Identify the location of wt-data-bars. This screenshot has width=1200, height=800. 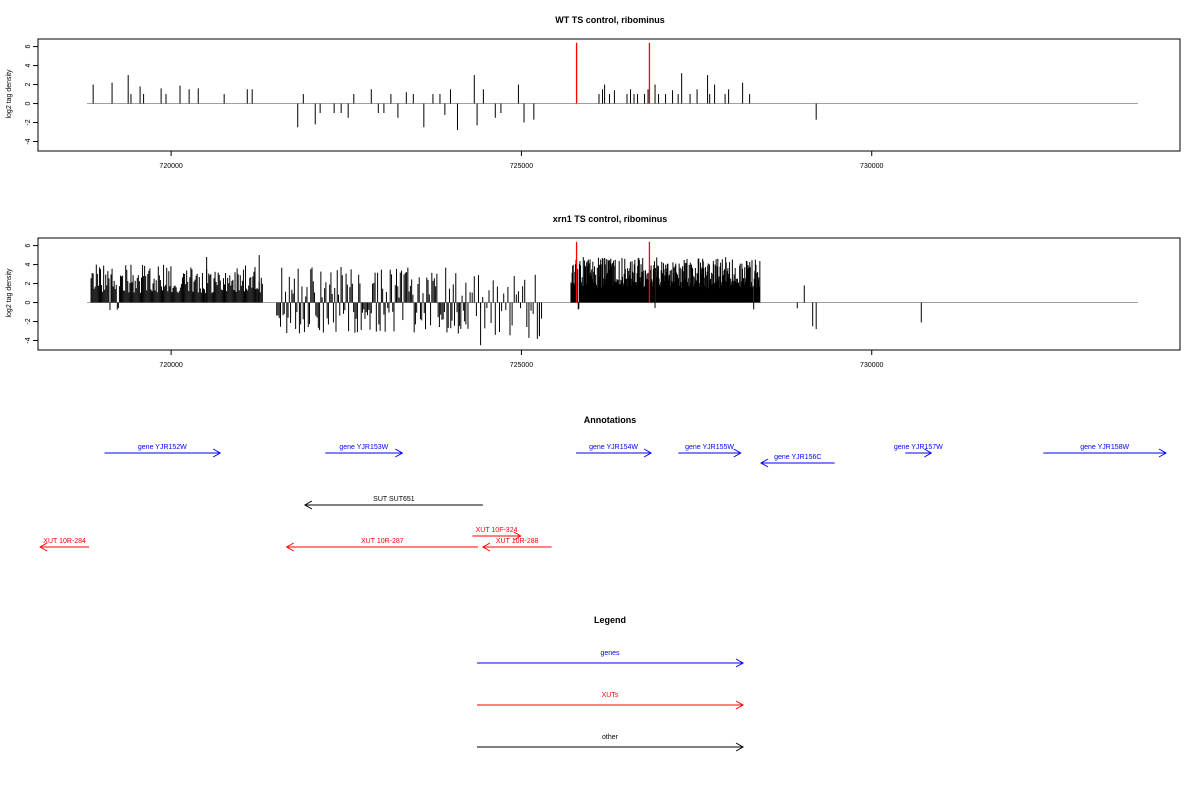
(612, 86).